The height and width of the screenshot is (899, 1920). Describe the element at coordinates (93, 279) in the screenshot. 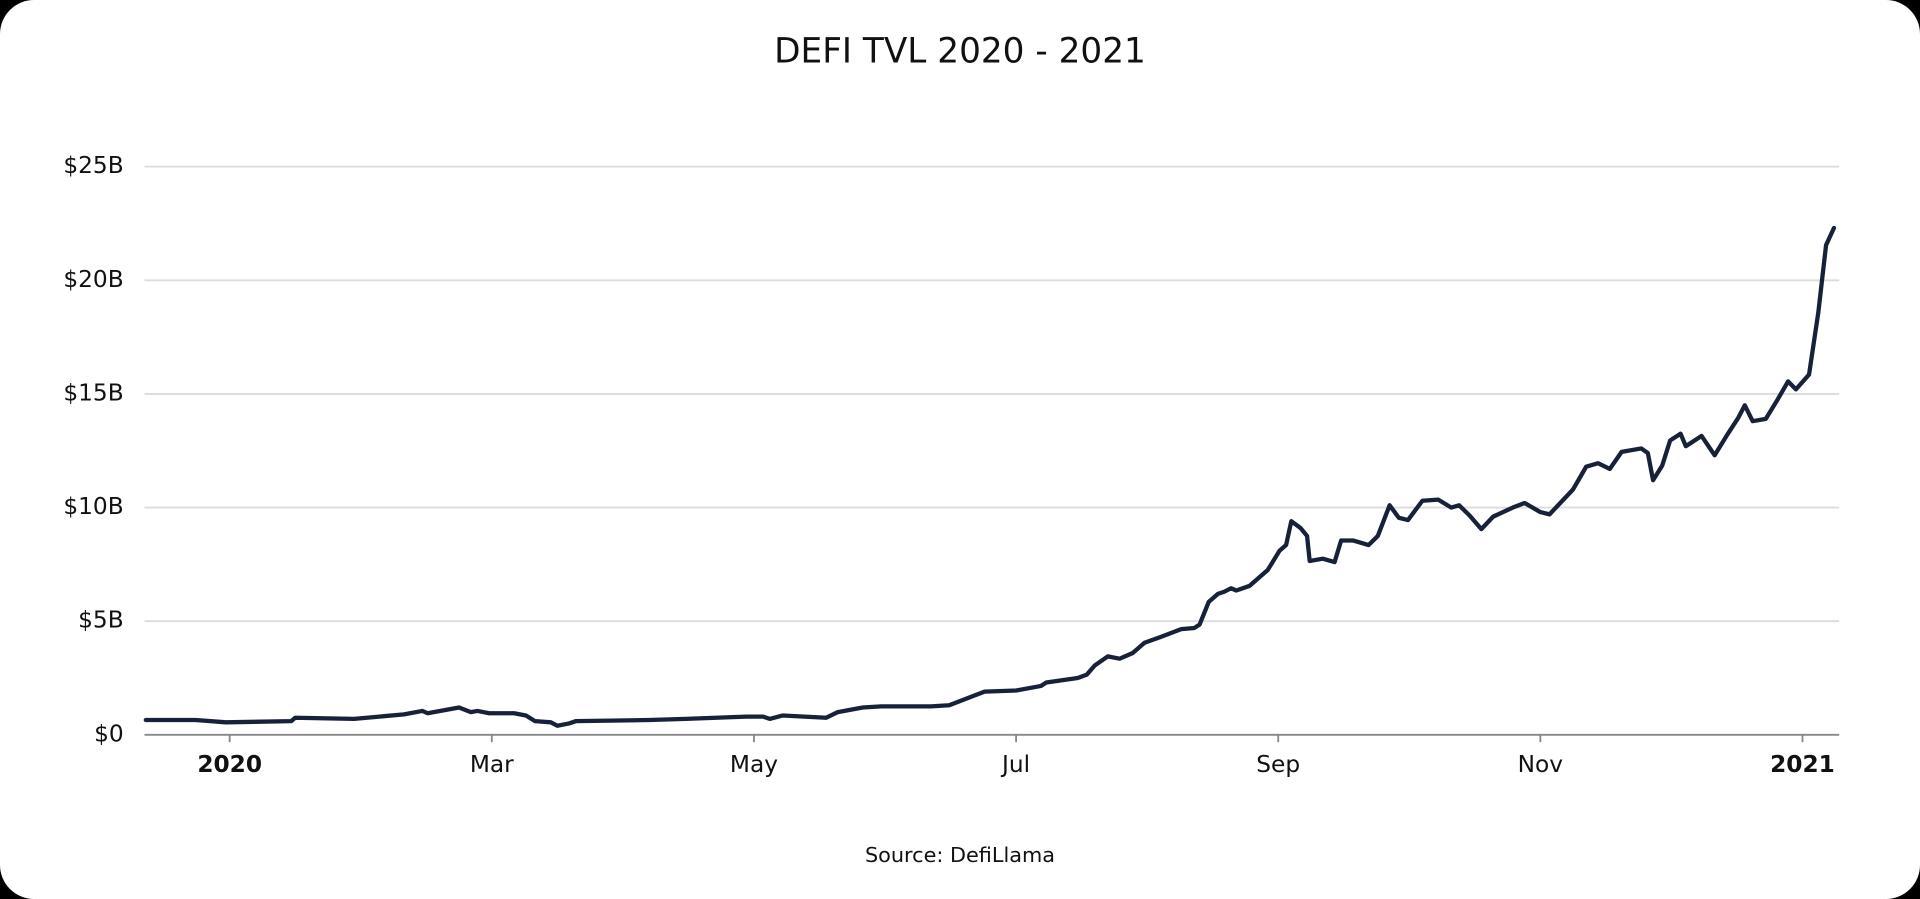

I see `y-tick-label: $20B` at that location.